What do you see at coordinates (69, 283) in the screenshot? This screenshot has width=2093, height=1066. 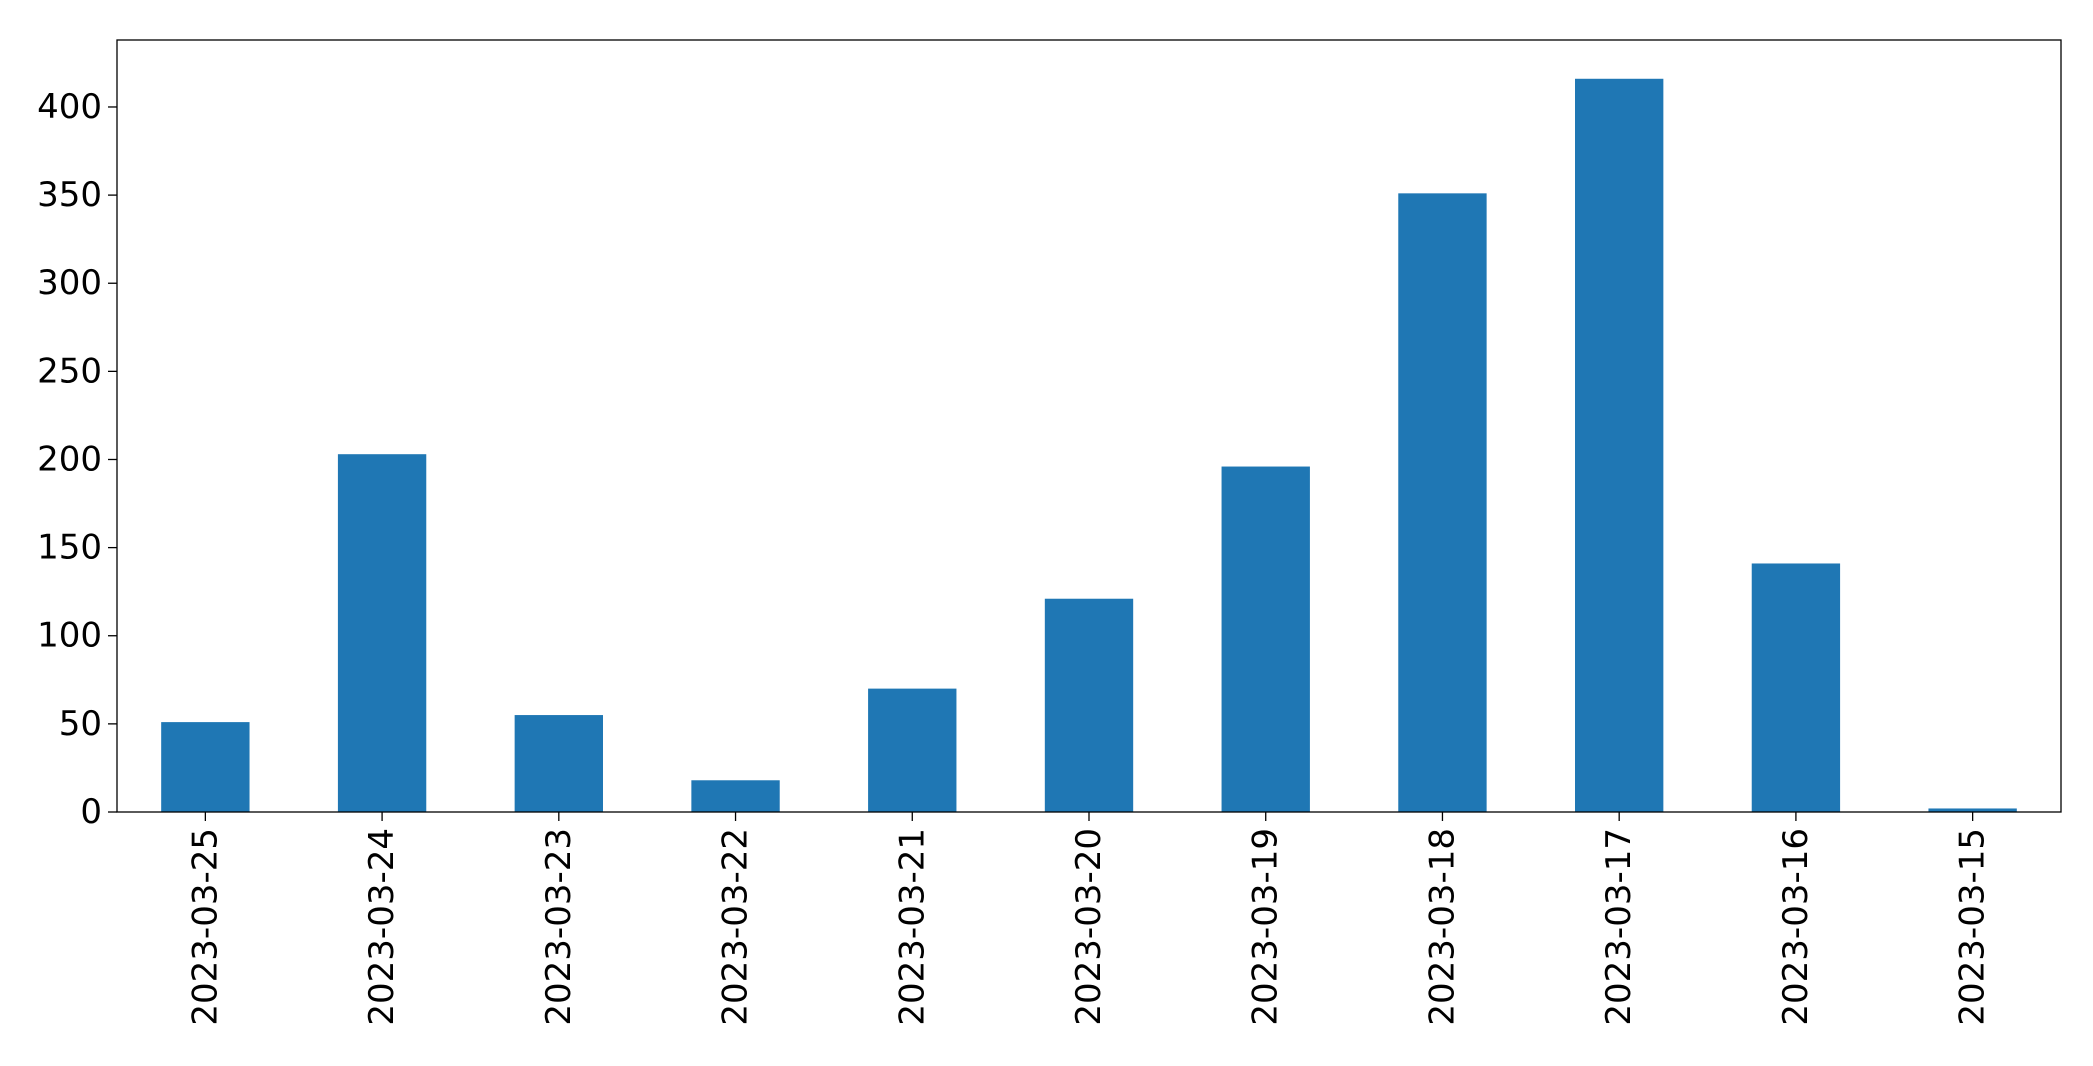 I see `y-tick-label: 300` at bounding box center [69, 283].